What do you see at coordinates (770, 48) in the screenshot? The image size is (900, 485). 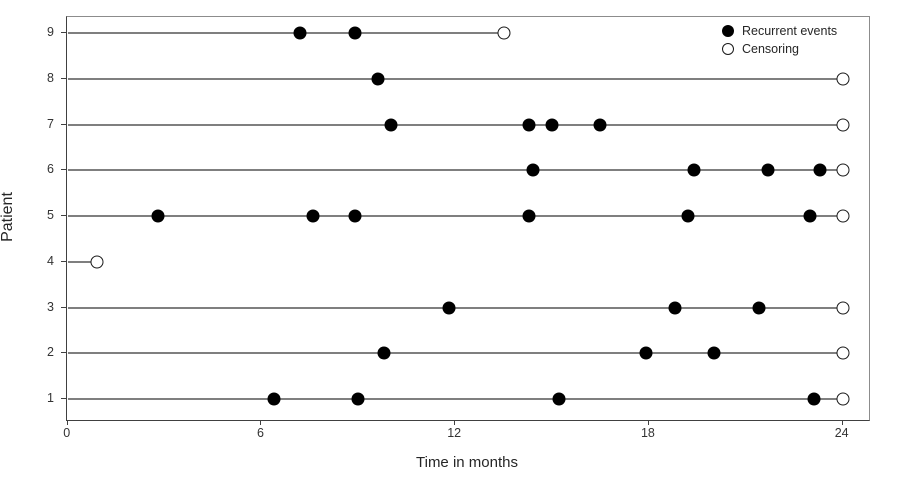 I see `legend-label: Censoring` at bounding box center [770, 48].